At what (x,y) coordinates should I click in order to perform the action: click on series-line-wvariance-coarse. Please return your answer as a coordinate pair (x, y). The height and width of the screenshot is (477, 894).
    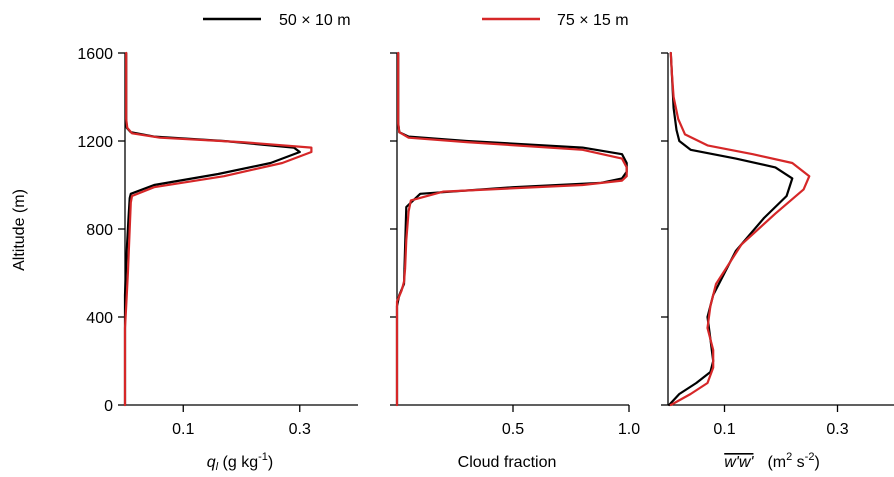
    Looking at the image, I should click on (740, 229).